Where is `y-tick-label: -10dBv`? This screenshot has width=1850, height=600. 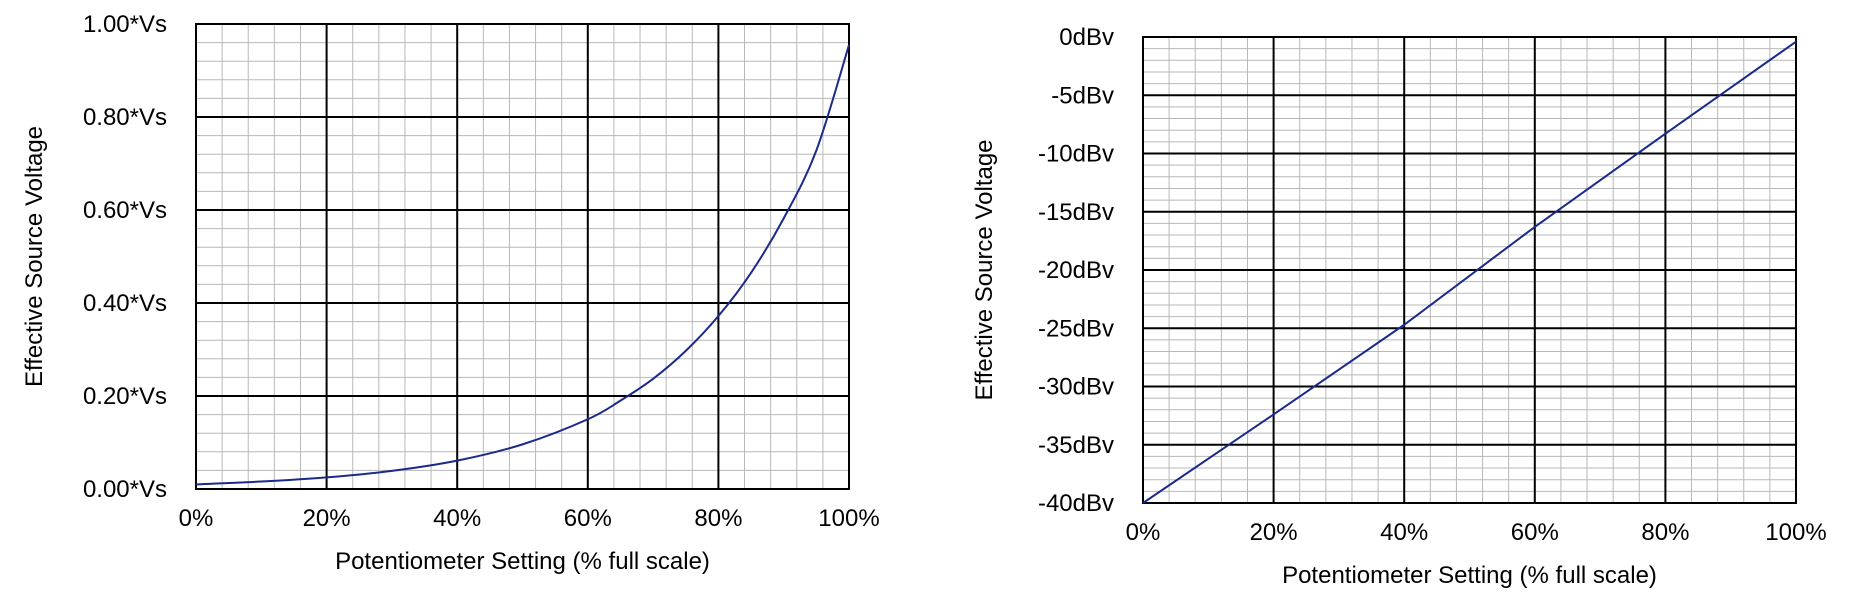 y-tick-label: -10dBv is located at coordinates (1076, 154).